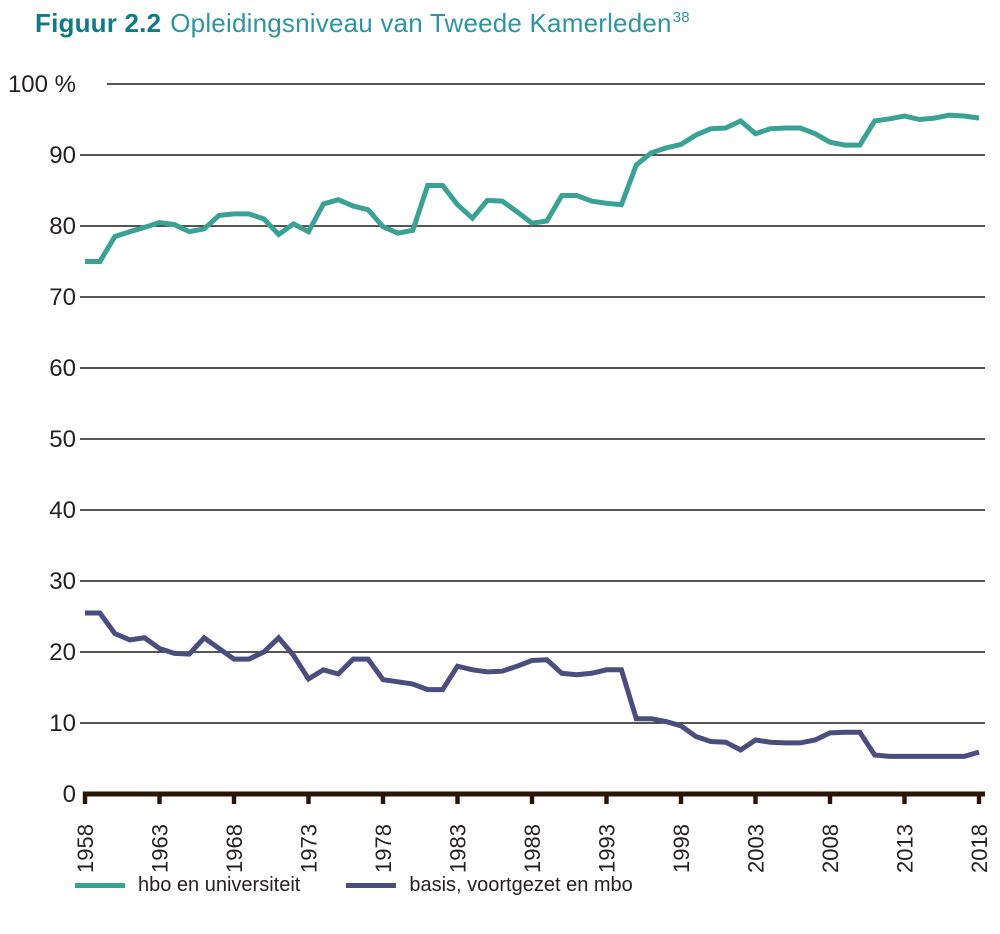  Describe the element at coordinates (383, 848) in the screenshot. I see `svg-text: 1978` at that location.